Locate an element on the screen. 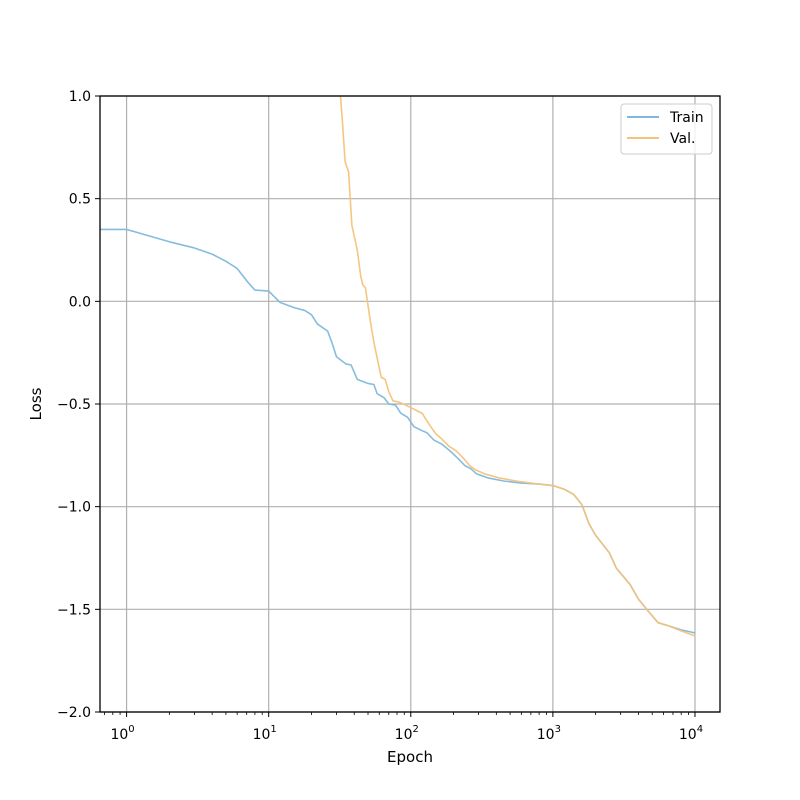 This screenshot has width=800, height=800. legend: Train Val. is located at coordinates (666, 129).